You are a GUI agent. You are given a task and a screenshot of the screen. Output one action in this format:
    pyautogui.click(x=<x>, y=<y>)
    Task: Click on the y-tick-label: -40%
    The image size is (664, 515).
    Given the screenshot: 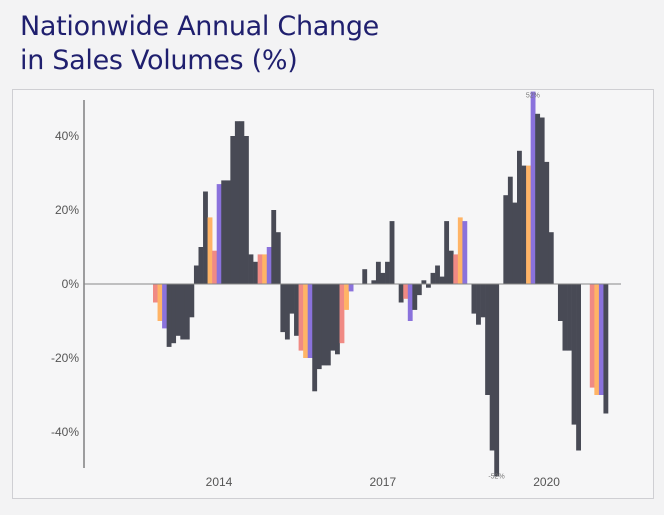 What is the action you would take?
    pyautogui.click(x=65, y=432)
    